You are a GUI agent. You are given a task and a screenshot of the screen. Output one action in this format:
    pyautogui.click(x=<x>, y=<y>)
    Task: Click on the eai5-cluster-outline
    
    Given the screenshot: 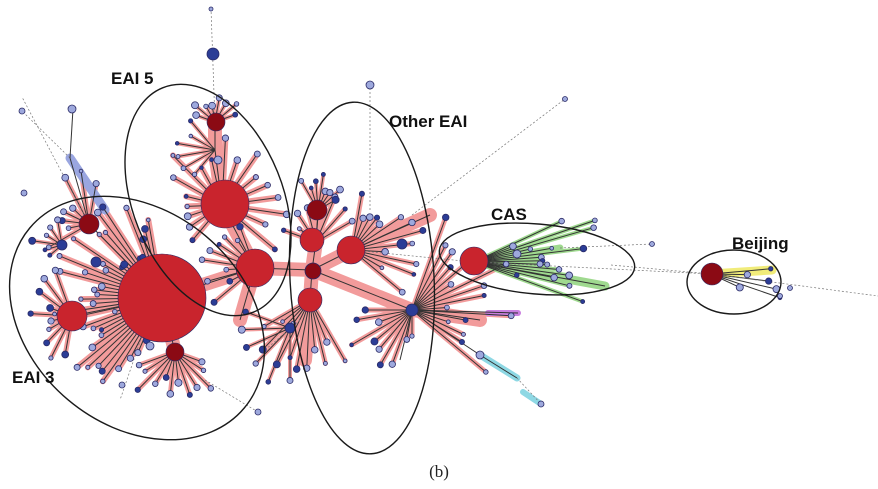 What is the action you would take?
    pyautogui.click(x=208, y=200)
    